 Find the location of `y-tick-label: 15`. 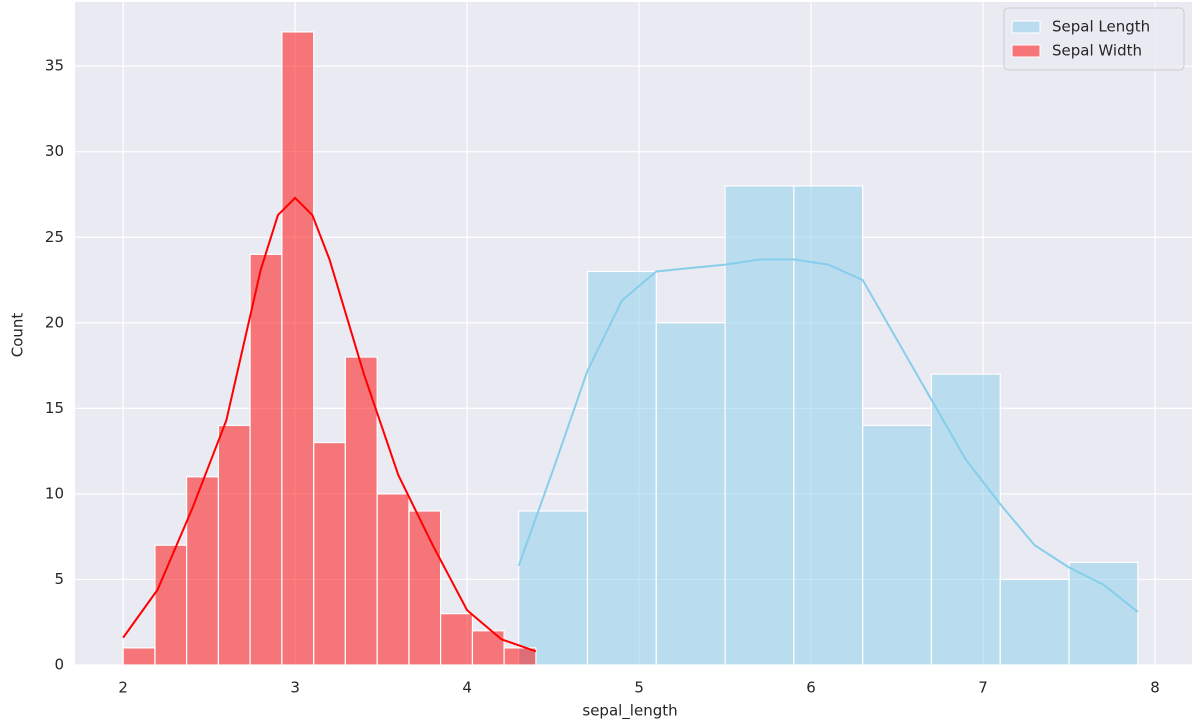

y-tick-label: 15 is located at coordinates (54, 408).